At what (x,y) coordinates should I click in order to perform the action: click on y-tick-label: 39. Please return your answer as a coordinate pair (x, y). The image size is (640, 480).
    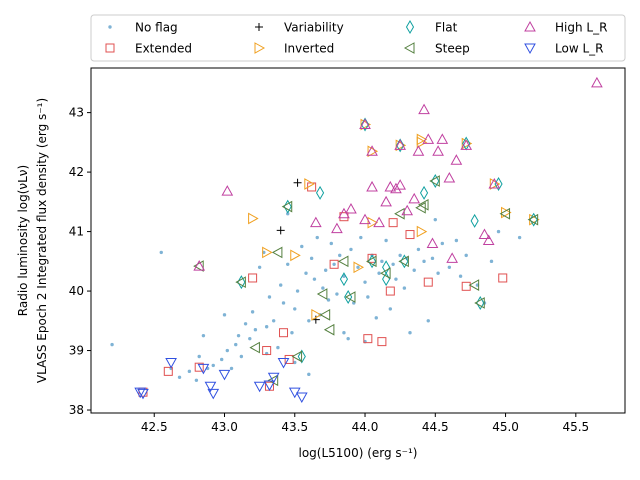
    Looking at the image, I should click on (76, 351).